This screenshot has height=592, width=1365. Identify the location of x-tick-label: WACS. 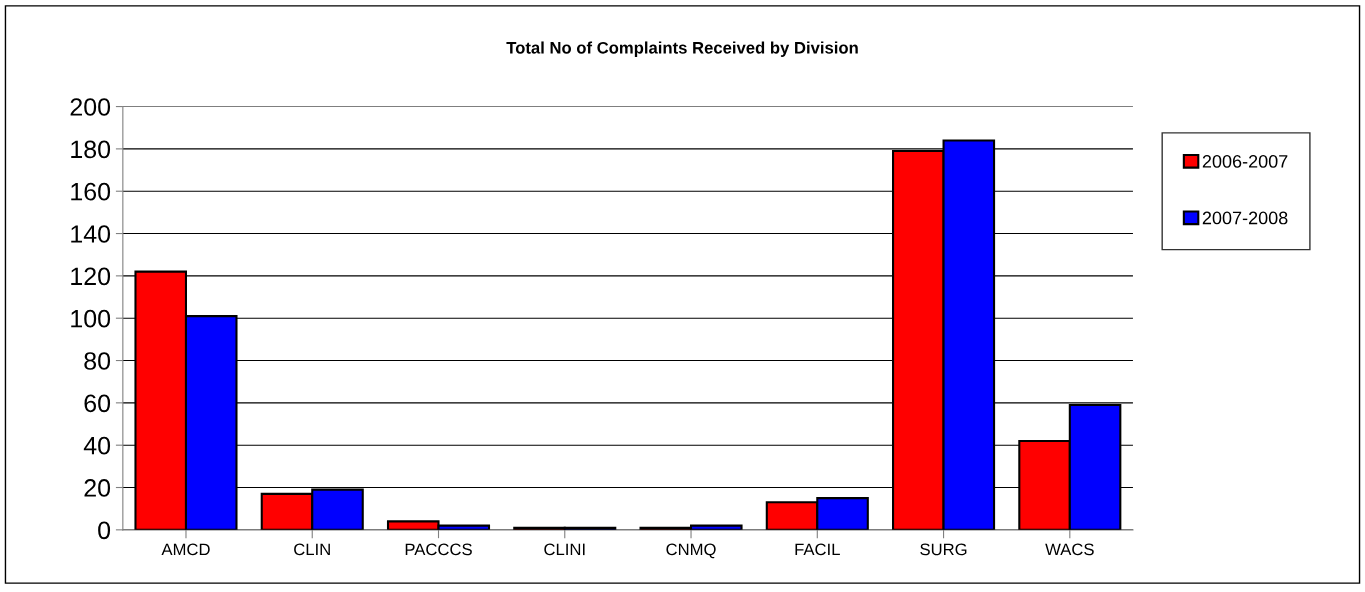
(1069, 549).